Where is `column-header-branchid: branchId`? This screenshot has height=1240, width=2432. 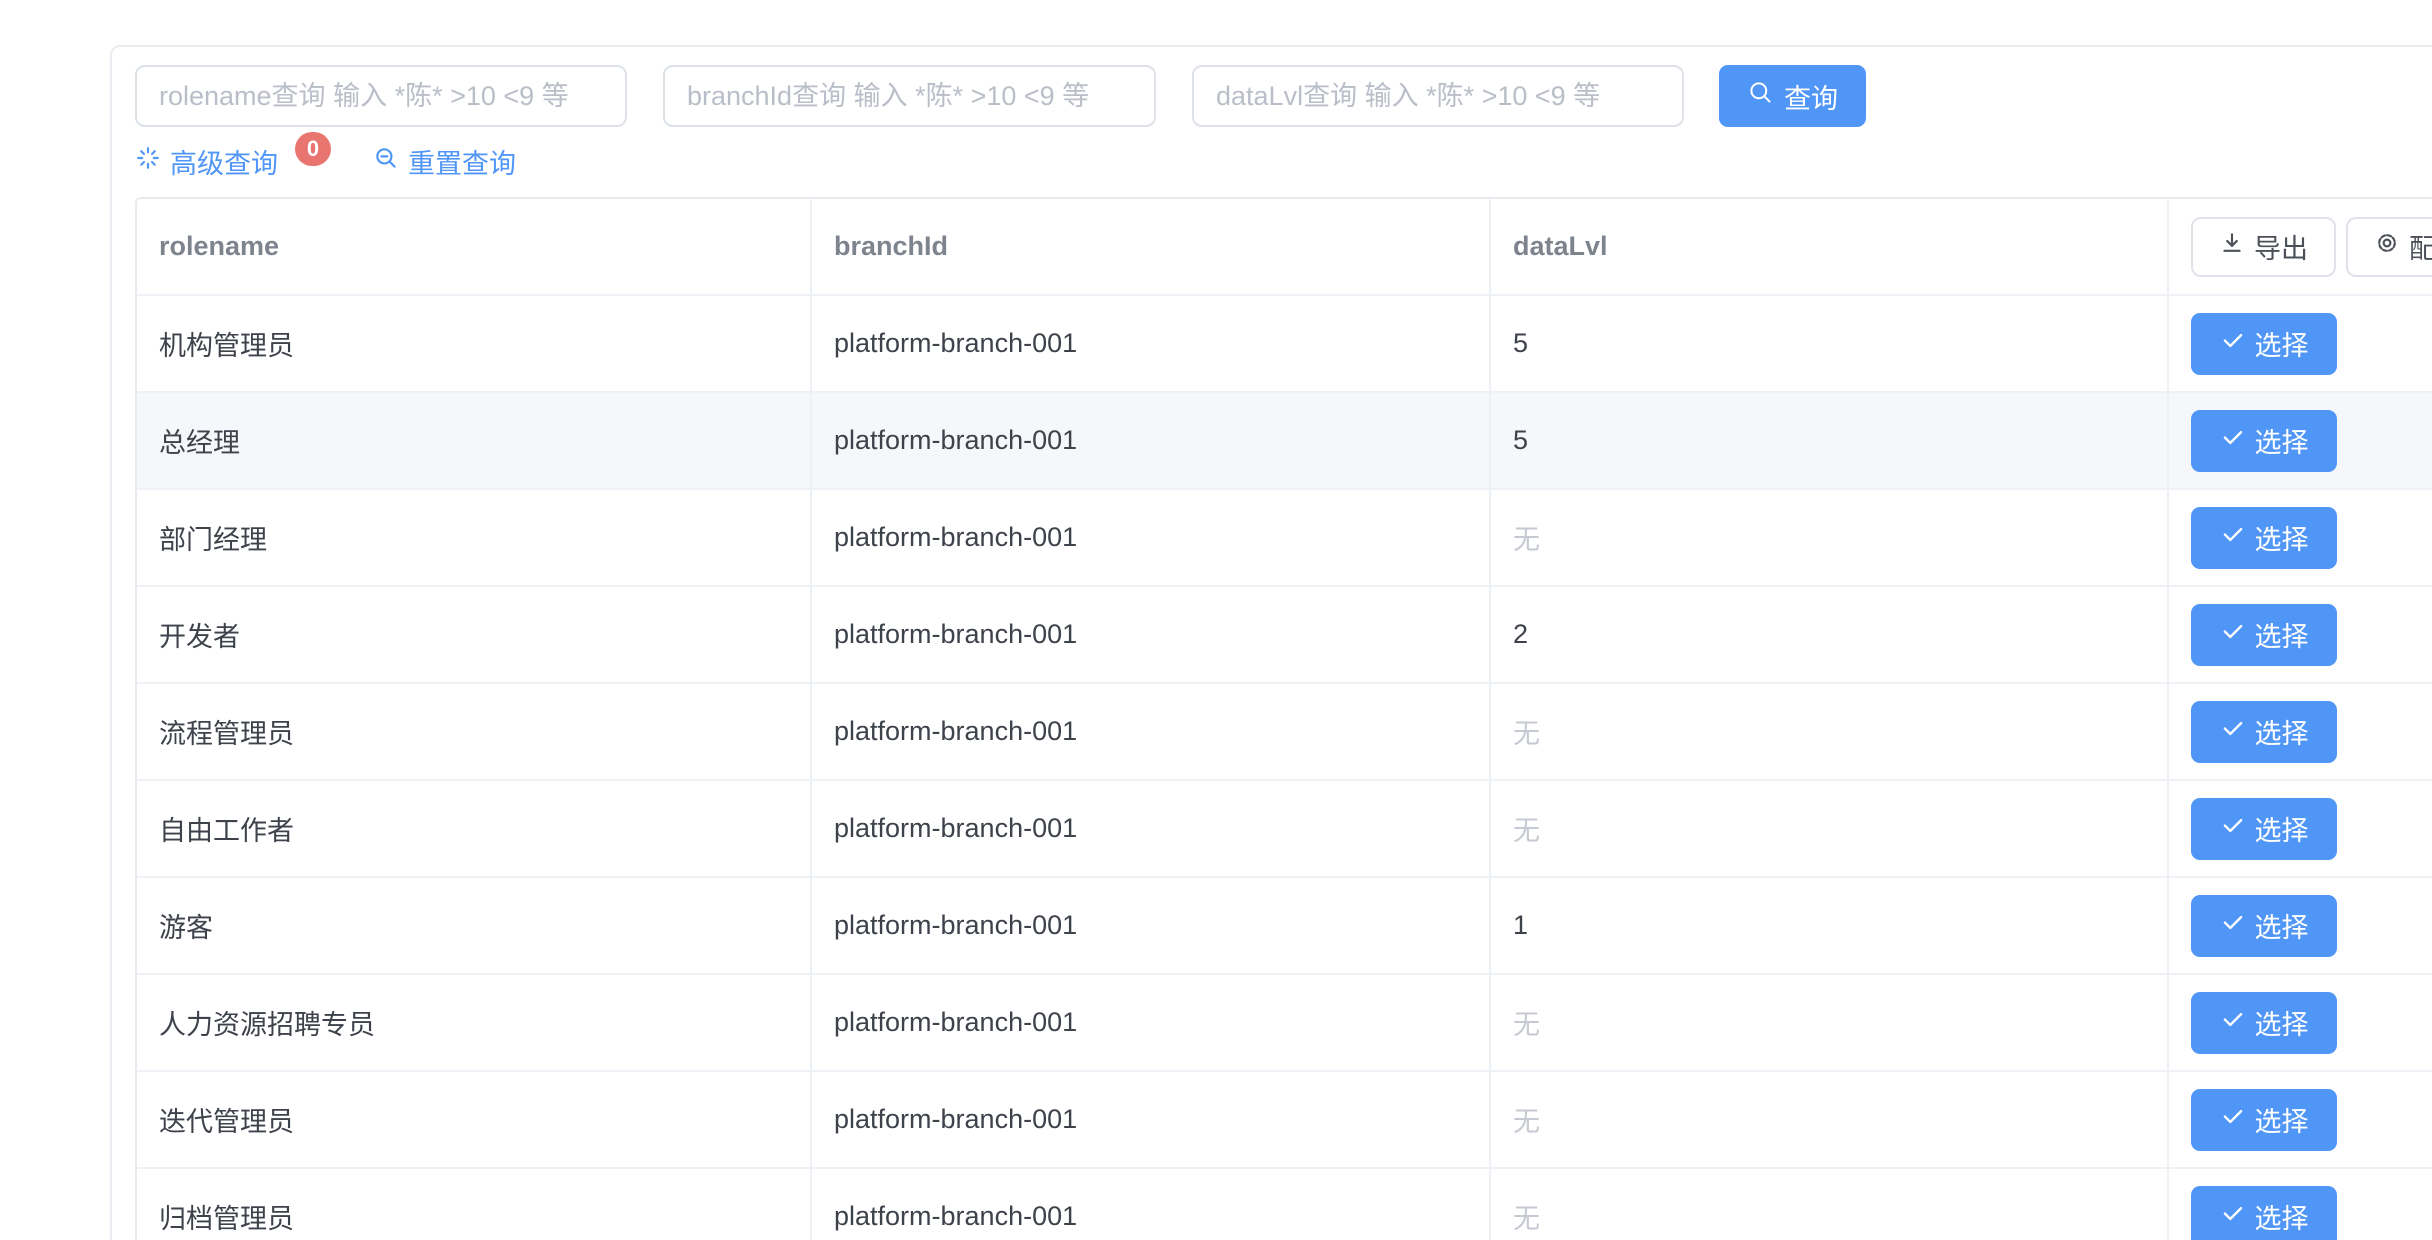
column-header-branchid: branchId is located at coordinates (1151, 247).